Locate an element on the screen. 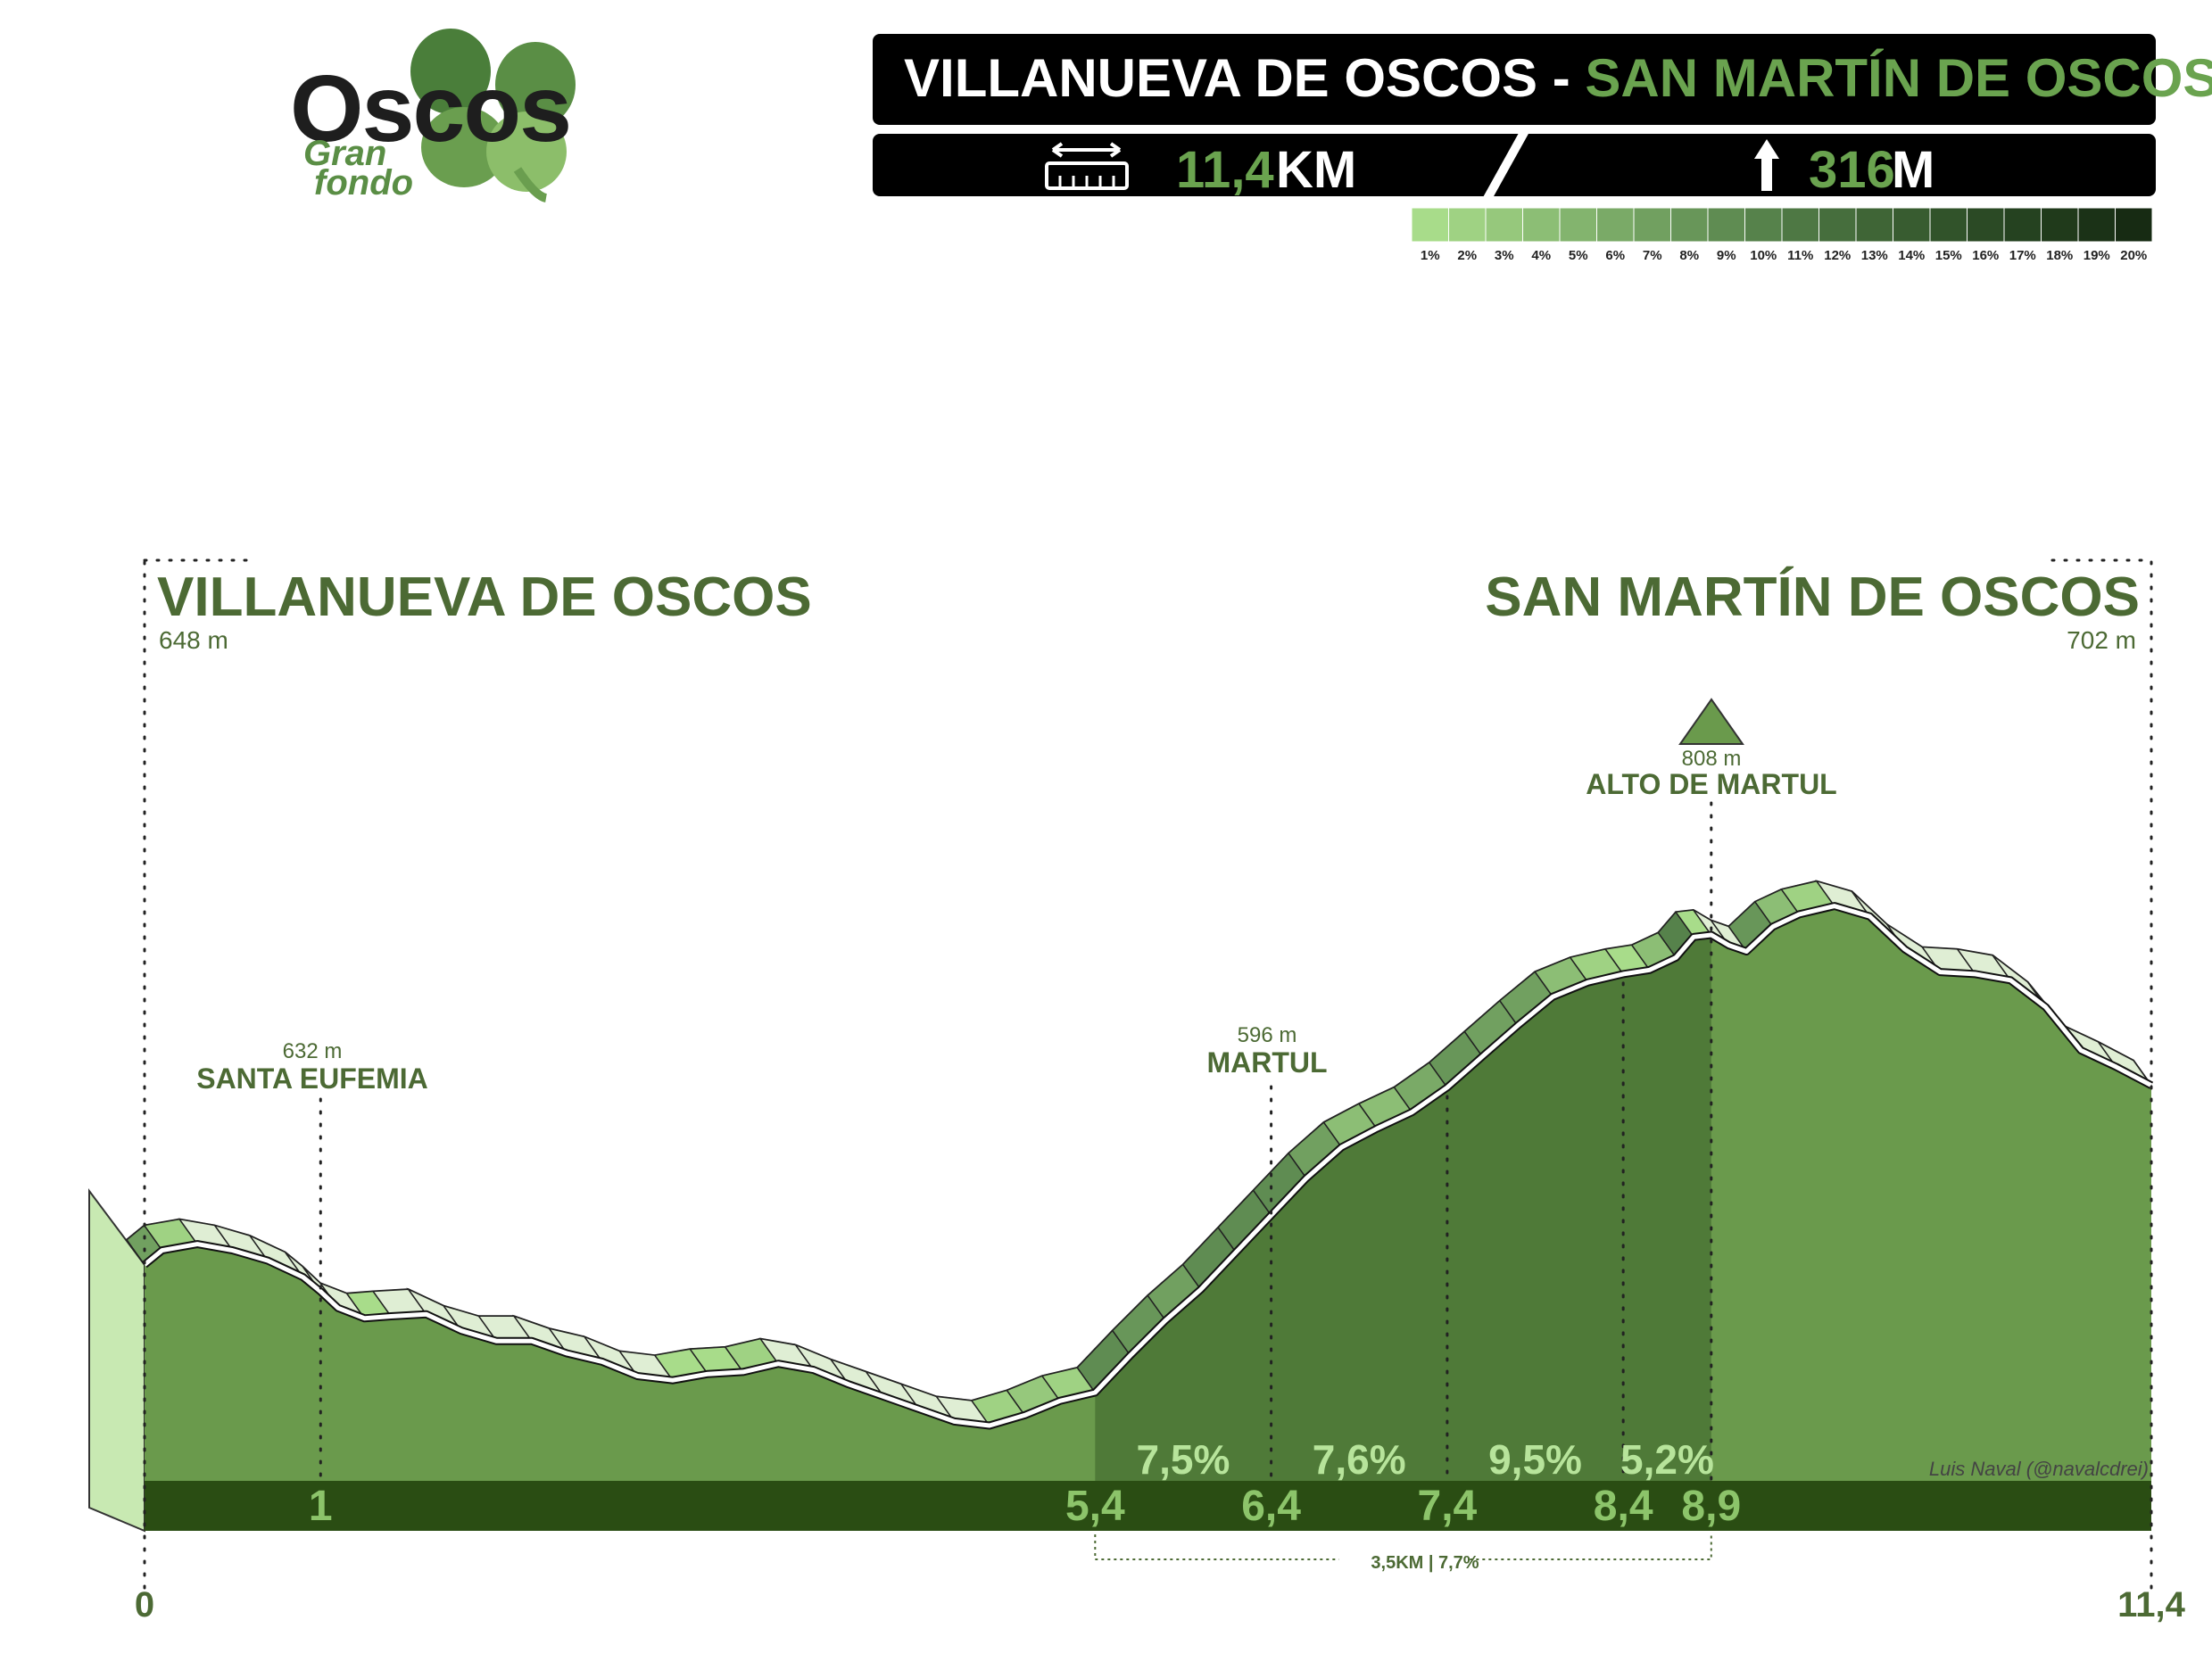  title-start: VILLANUEVA DE OSCOS is located at coordinates (1220, 78).